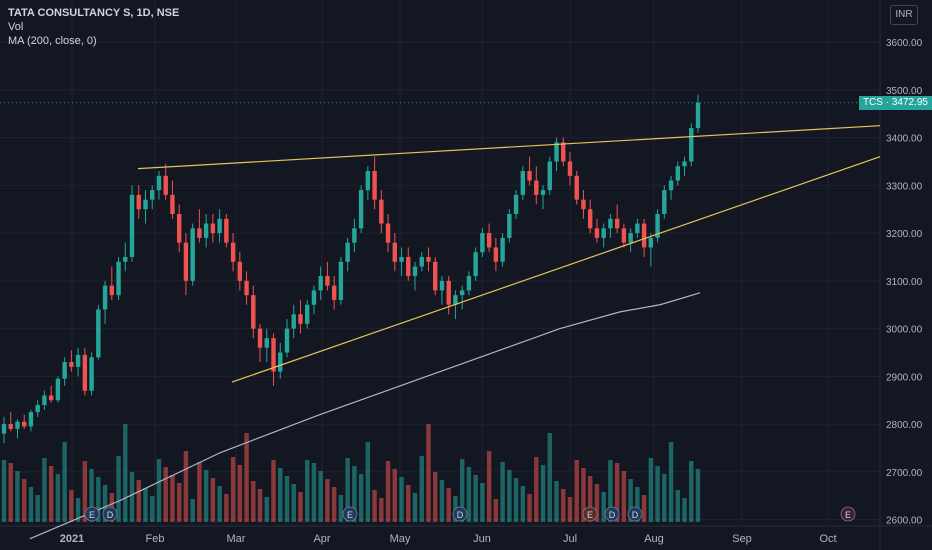 The width and height of the screenshot is (932, 550). Describe the element at coordinates (155, 539) in the screenshot. I see `x-tick-label: Feb` at that location.